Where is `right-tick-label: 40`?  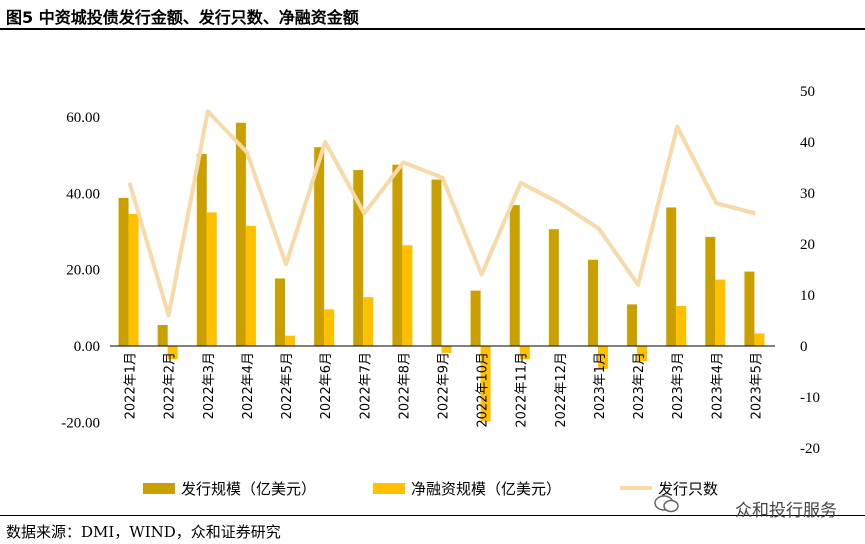 right-tick-label: 40 is located at coordinates (807, 143).